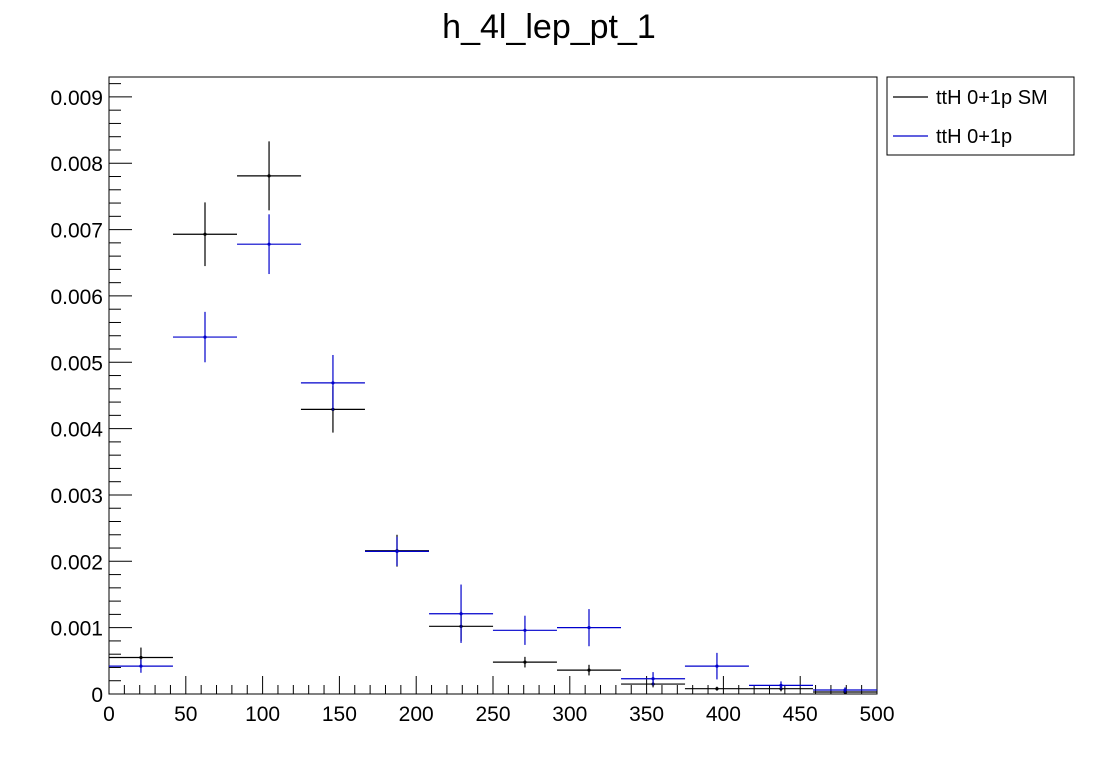 This screenshot has width=1096, height=772. I want to click on x-tick-label: 500, so click(876, 714).